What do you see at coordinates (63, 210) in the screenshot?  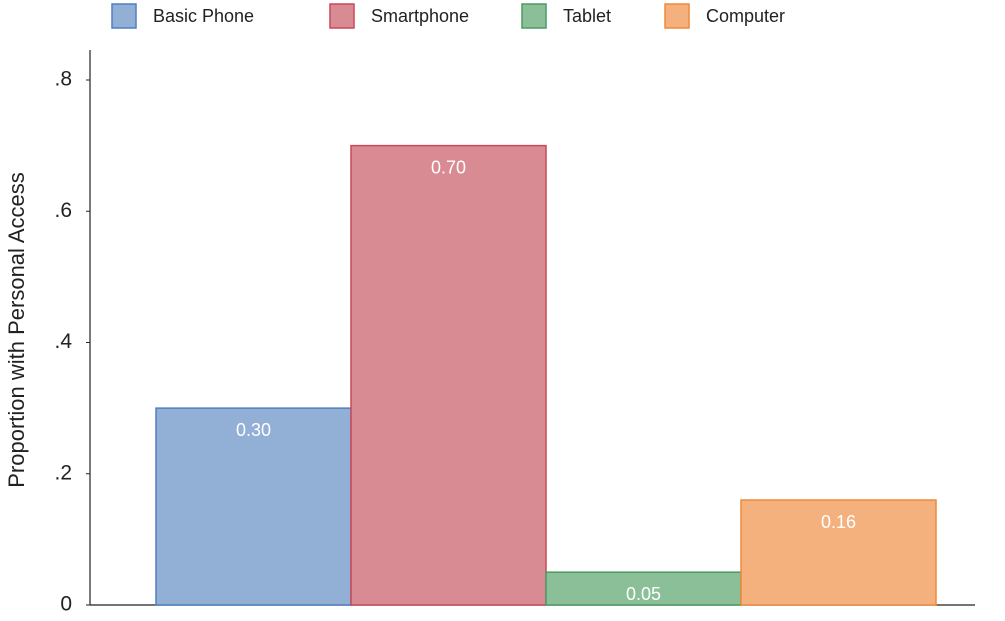 I see `y-tick-label: .6` at bounding box center [63, 210].